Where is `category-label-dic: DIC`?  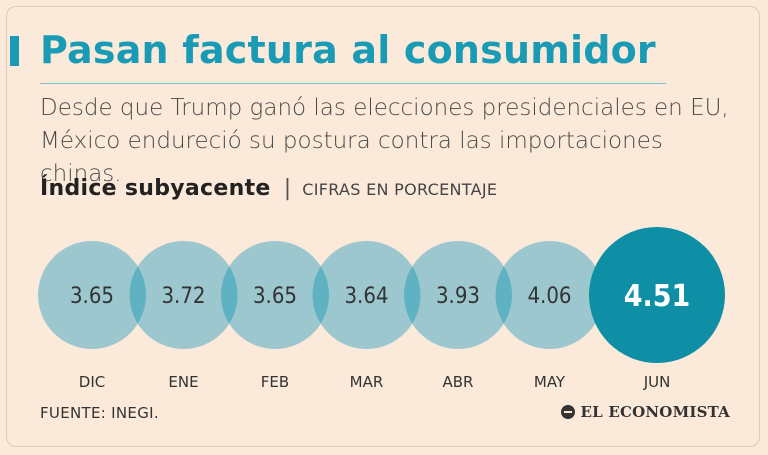
category-label-dic: DIC is located at coordinates (92, 382).